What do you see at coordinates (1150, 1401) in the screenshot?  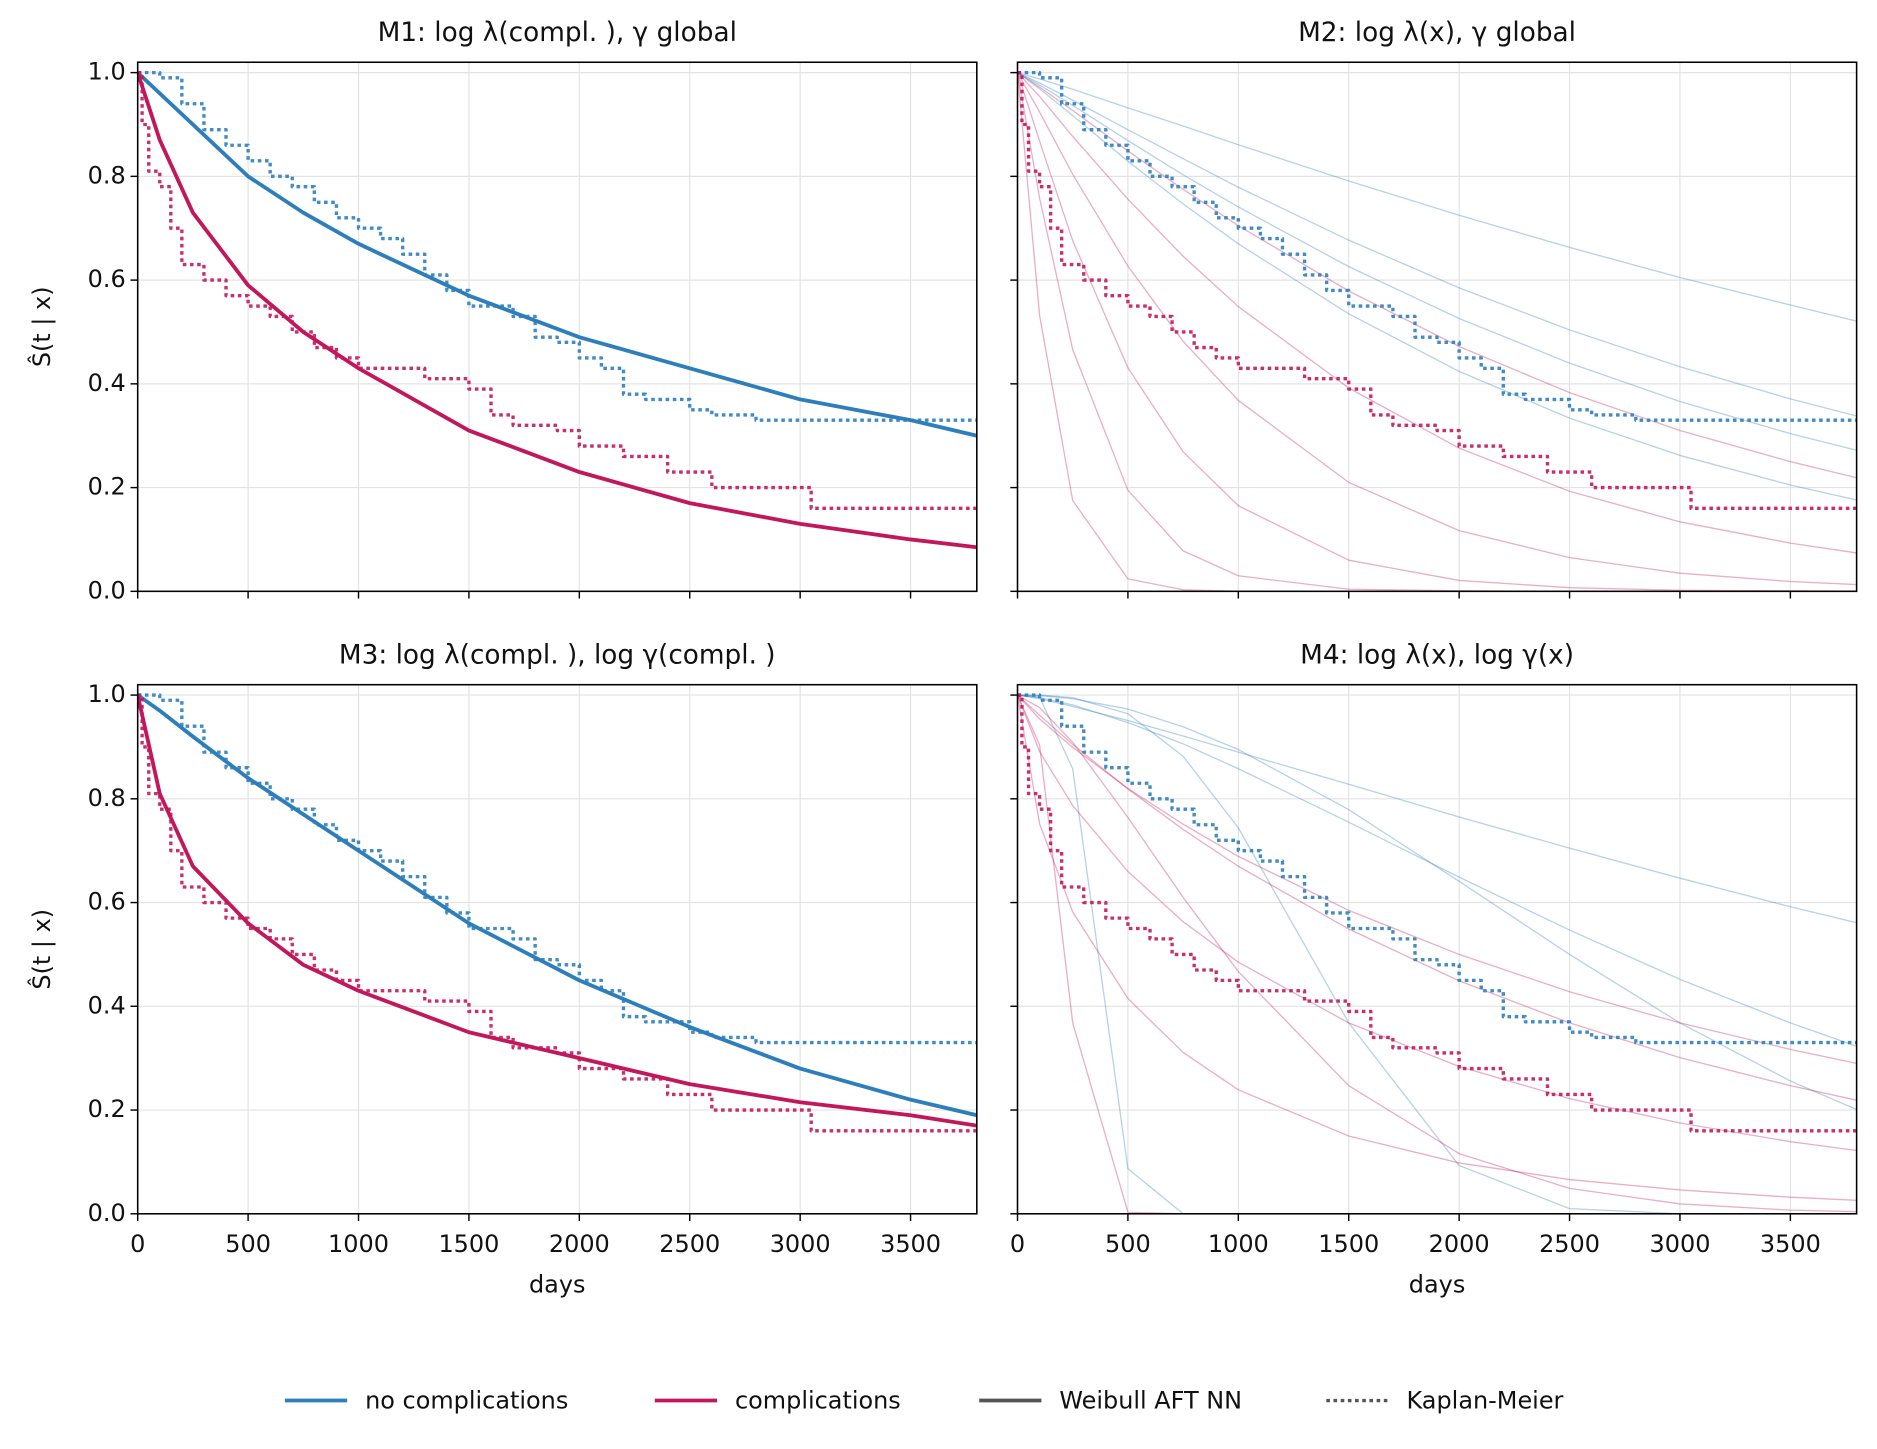 I see `legend-label: Weibull AFT NN` at bounding box center [1150, 1401].